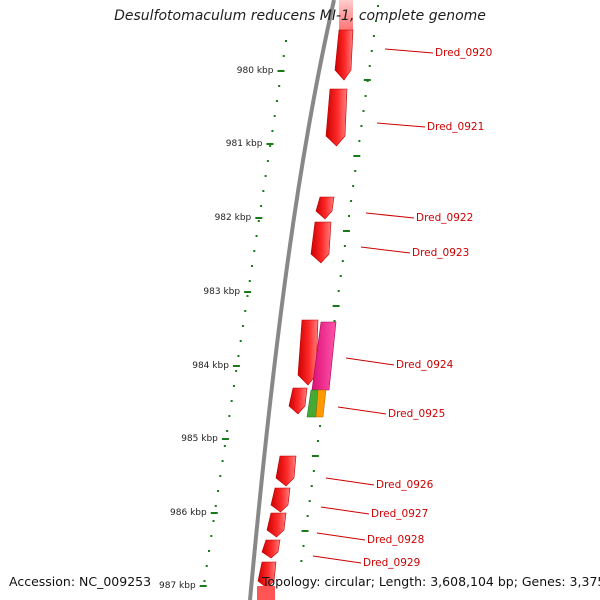 The height and width of the screenshot is (600, 600). Describe the element at coordinates (444, 218) in the screenshot. I see `gene-label: Dred_0922` at that location.